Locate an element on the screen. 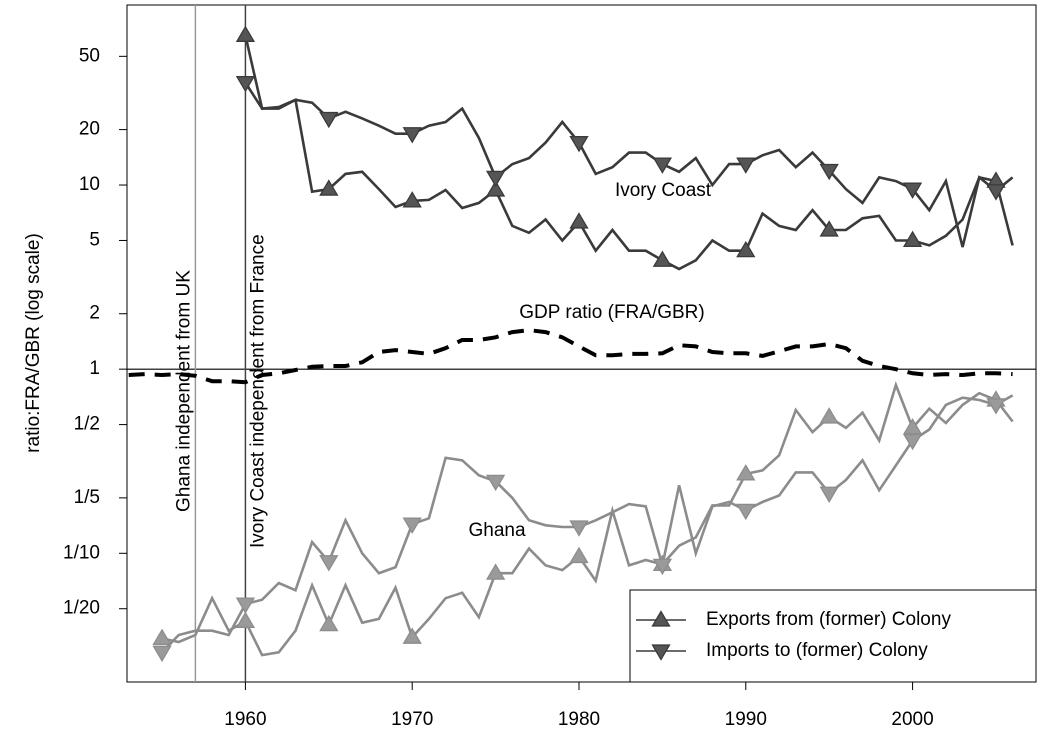 The width and height of the screenshot is (1042, 744). legend-label: Exports from (former) Colony is located at coordinates (828, 619).